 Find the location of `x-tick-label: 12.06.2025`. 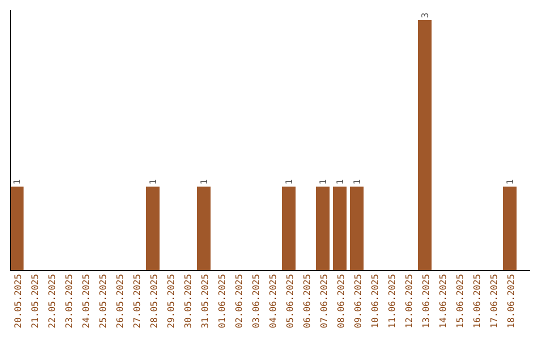

x-tick-label: 12.06.2025 is located at coordinates (409, 301).